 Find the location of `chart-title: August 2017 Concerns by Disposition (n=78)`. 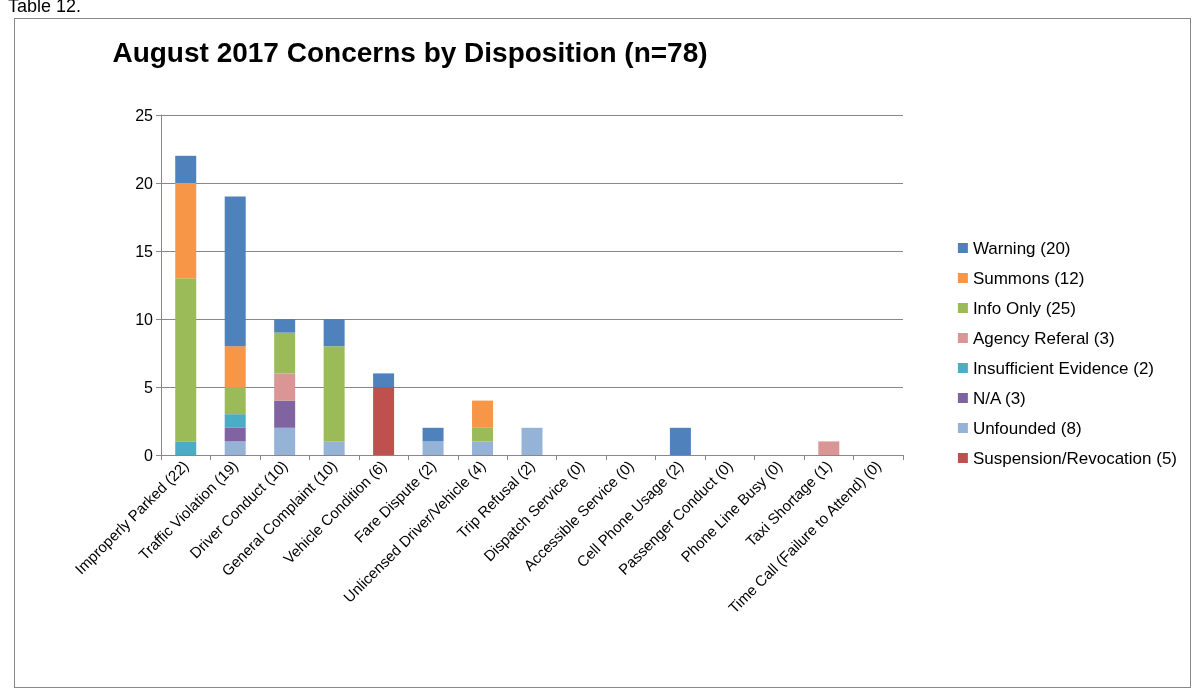

chart-title: August 2017 Concerns by Disposition (n=78) is located at coordinates (410, 52).